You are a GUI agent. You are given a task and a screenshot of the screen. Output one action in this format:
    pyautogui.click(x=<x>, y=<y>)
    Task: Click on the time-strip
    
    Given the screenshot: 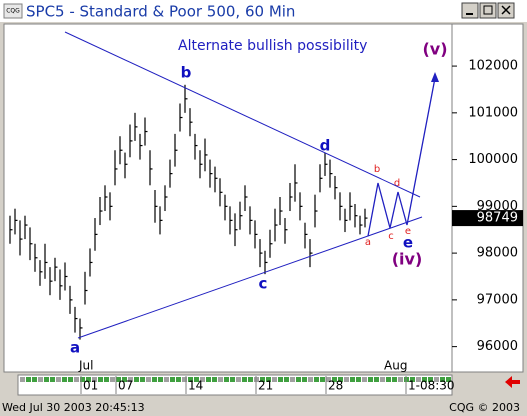 What is the action you would take?
    pyautogui.click(x=235, y=385)
    